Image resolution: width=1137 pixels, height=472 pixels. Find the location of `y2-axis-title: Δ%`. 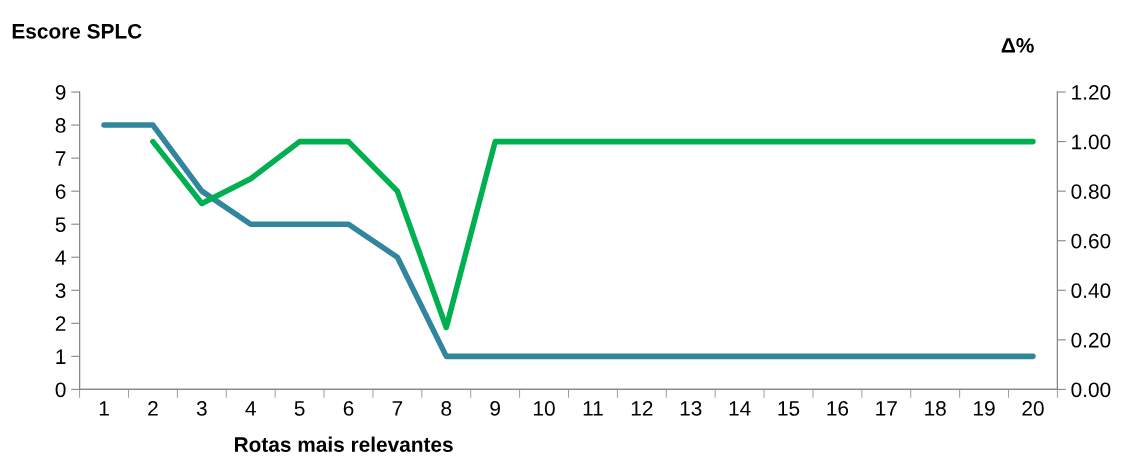

y2-axis-title: Δ% is located at coordinates (1017, 45).